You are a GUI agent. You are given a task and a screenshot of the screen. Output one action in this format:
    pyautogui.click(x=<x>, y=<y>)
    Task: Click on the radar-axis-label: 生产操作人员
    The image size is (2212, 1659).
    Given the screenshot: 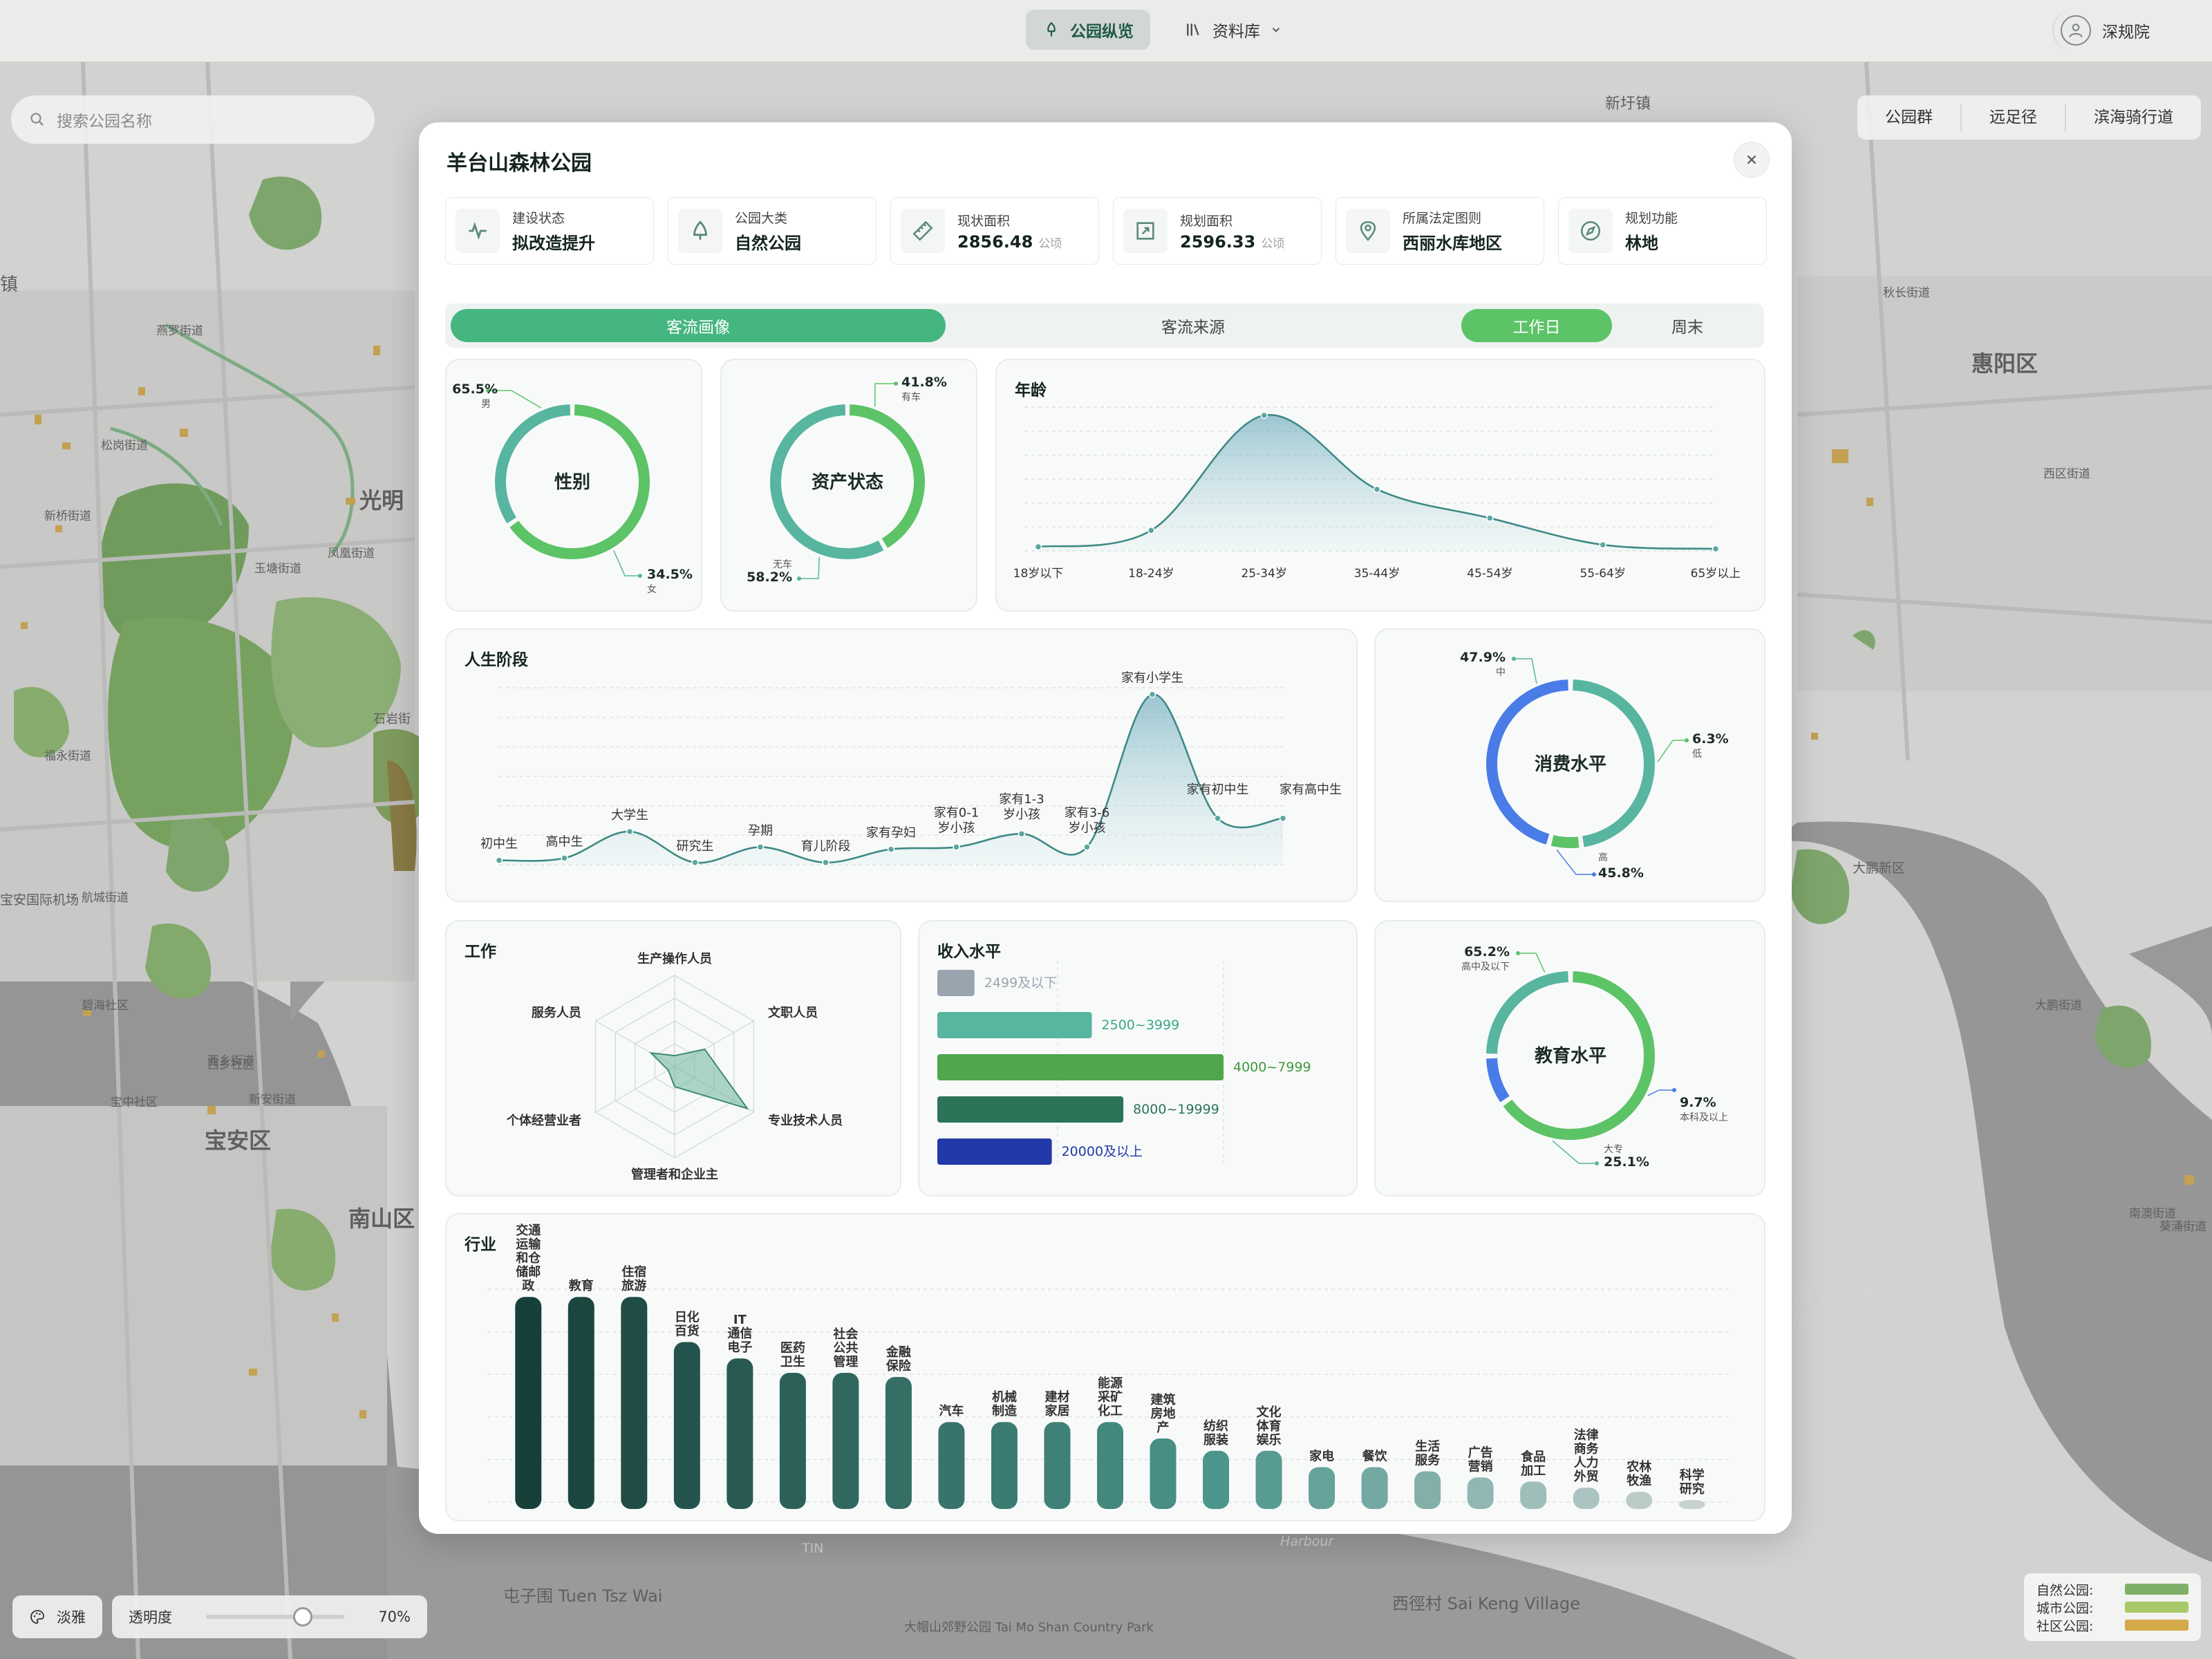 What is the action you would take?
    pyautogui.click(x=674, y=958)
    